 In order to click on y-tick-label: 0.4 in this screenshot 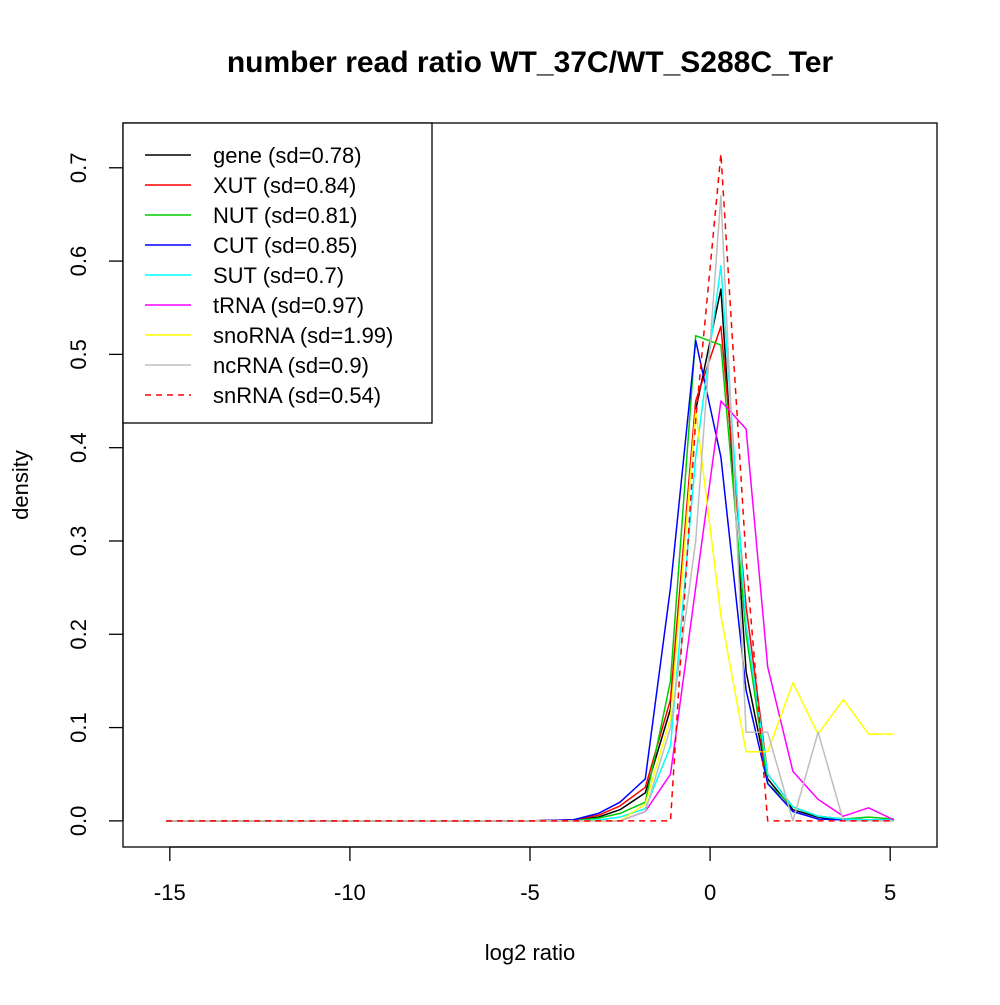, I will do `click(78, 447)`.